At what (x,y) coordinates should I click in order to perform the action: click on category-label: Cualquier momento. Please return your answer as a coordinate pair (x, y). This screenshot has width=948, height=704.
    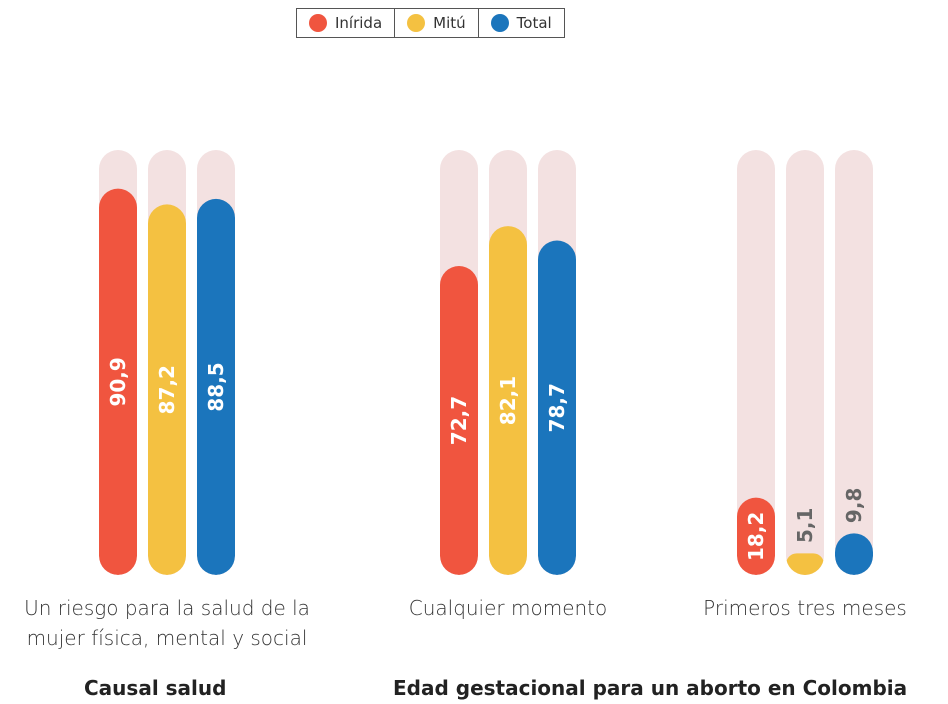
    Looking at the image, I should click on (508, 608).